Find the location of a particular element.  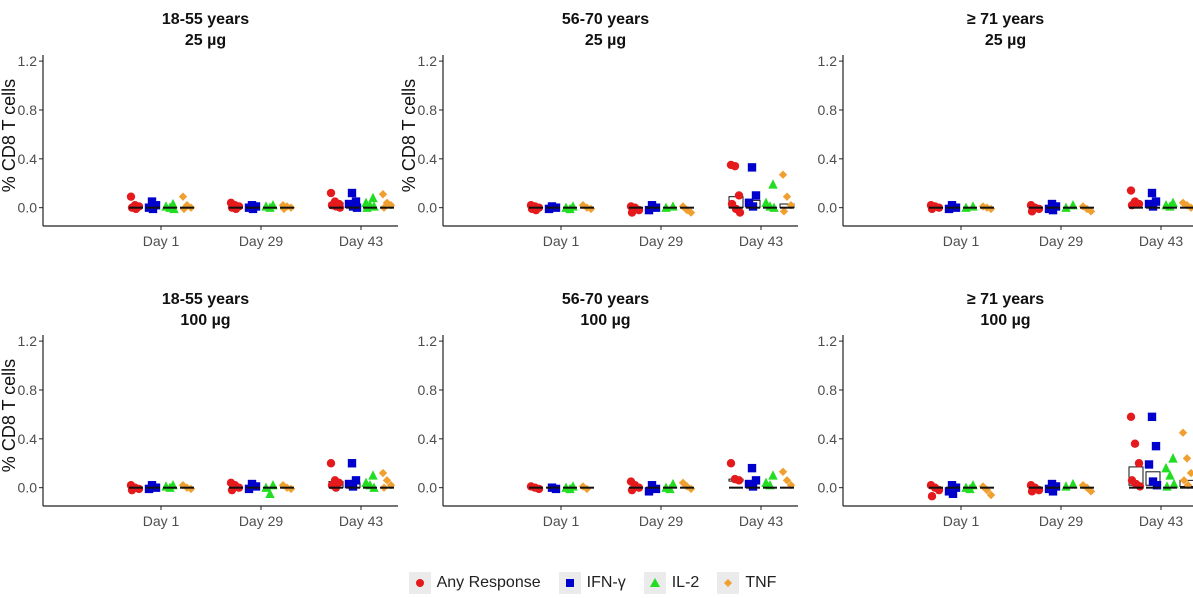

legend-key-ifn is located at coordinates (569, 583).